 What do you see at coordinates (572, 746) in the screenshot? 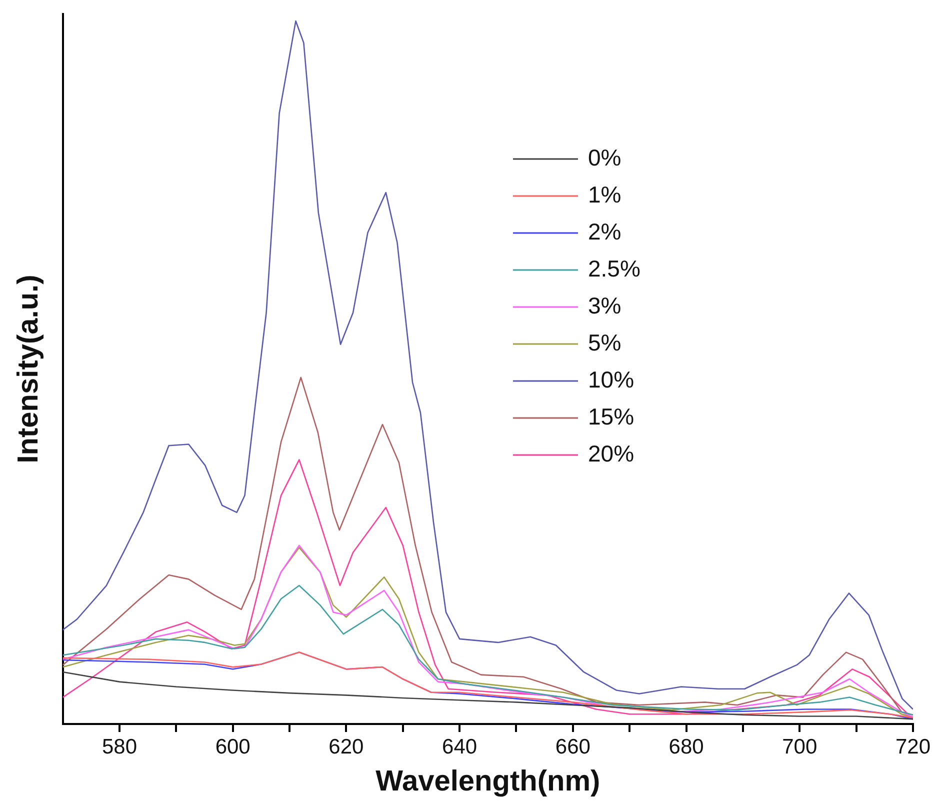
I see `x-tick-label: 660` at bounding box center [572, 746].